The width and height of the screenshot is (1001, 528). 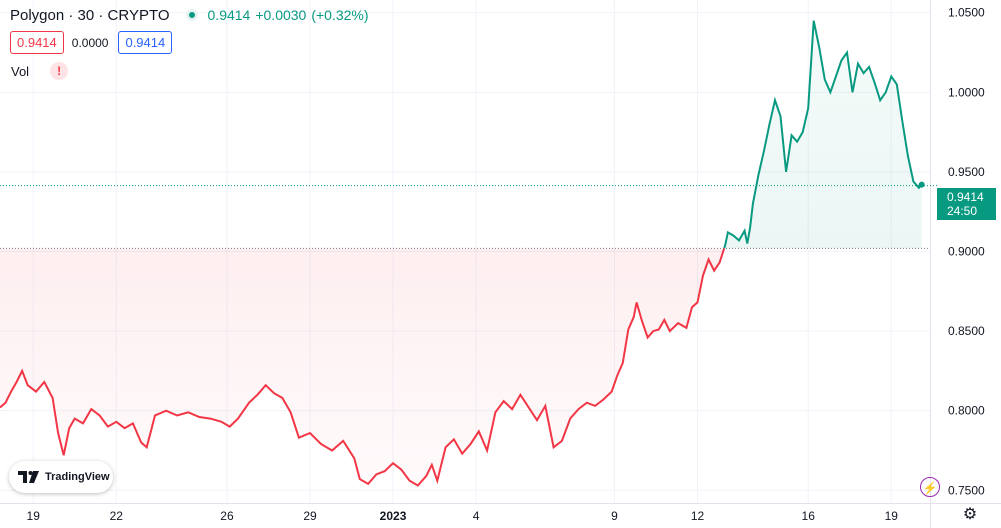 What do you see at coordinates (966, 411) in the screenshot?
I see `y-tick-label: 0.8000` at bounding box center [966, 411].